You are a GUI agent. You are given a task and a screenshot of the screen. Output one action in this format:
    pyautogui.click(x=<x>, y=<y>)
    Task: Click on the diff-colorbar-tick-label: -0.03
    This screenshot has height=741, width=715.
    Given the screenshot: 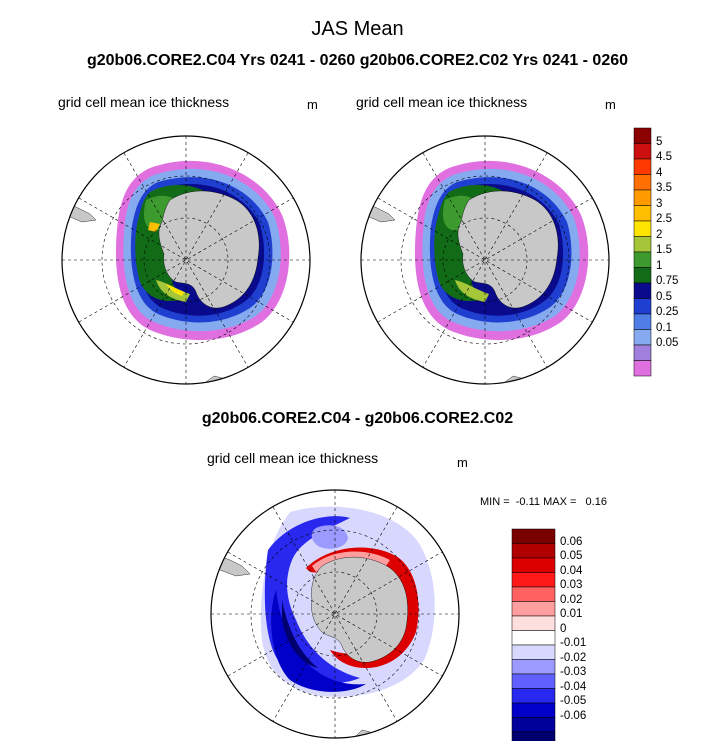 What is the action you would take?
    pyautogui.click(x=573, y=672)
    